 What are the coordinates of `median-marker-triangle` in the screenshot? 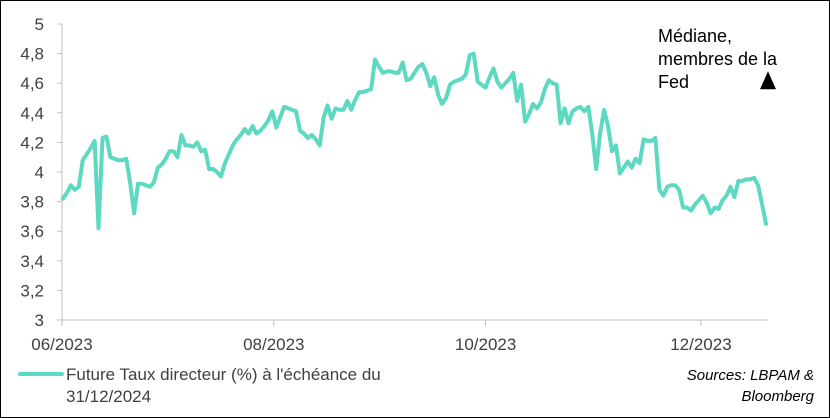 It's located at (768, 80).